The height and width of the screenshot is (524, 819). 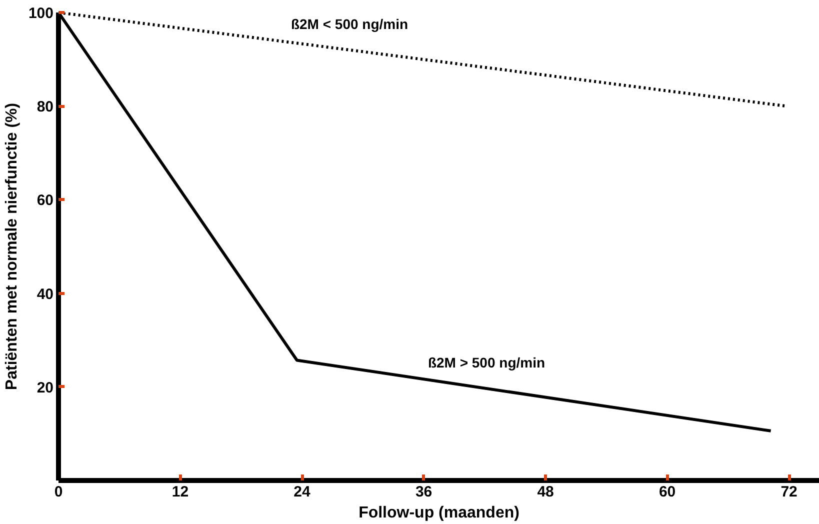 I want to click on x-tick-label: 36, so click(x=423, y=492).